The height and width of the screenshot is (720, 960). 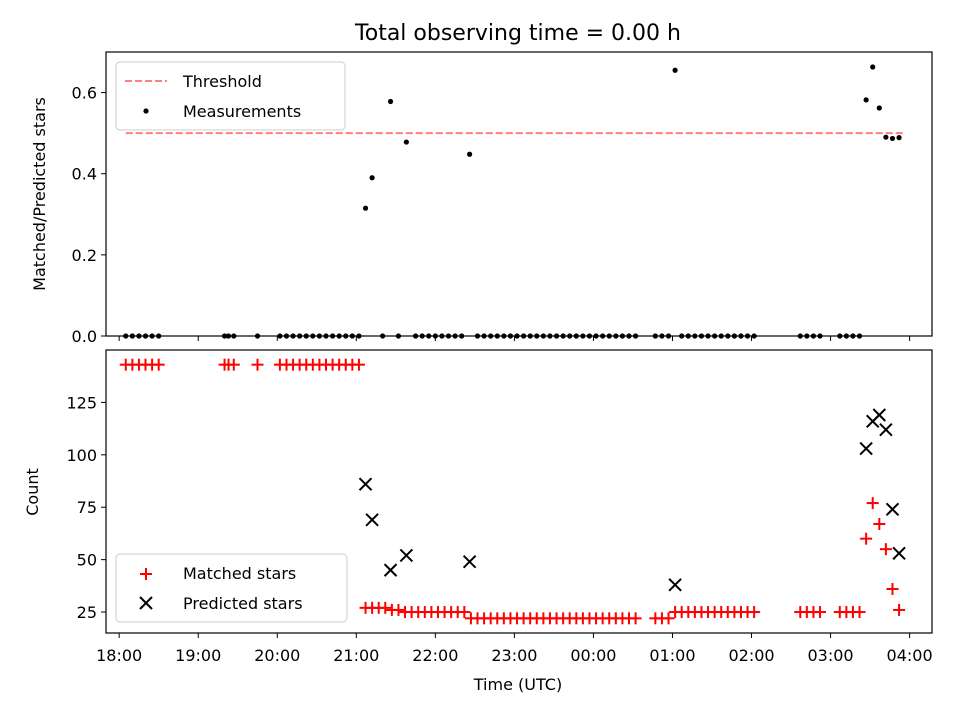 I want to click on legend-matched-marker, so click(x=146, y=574).